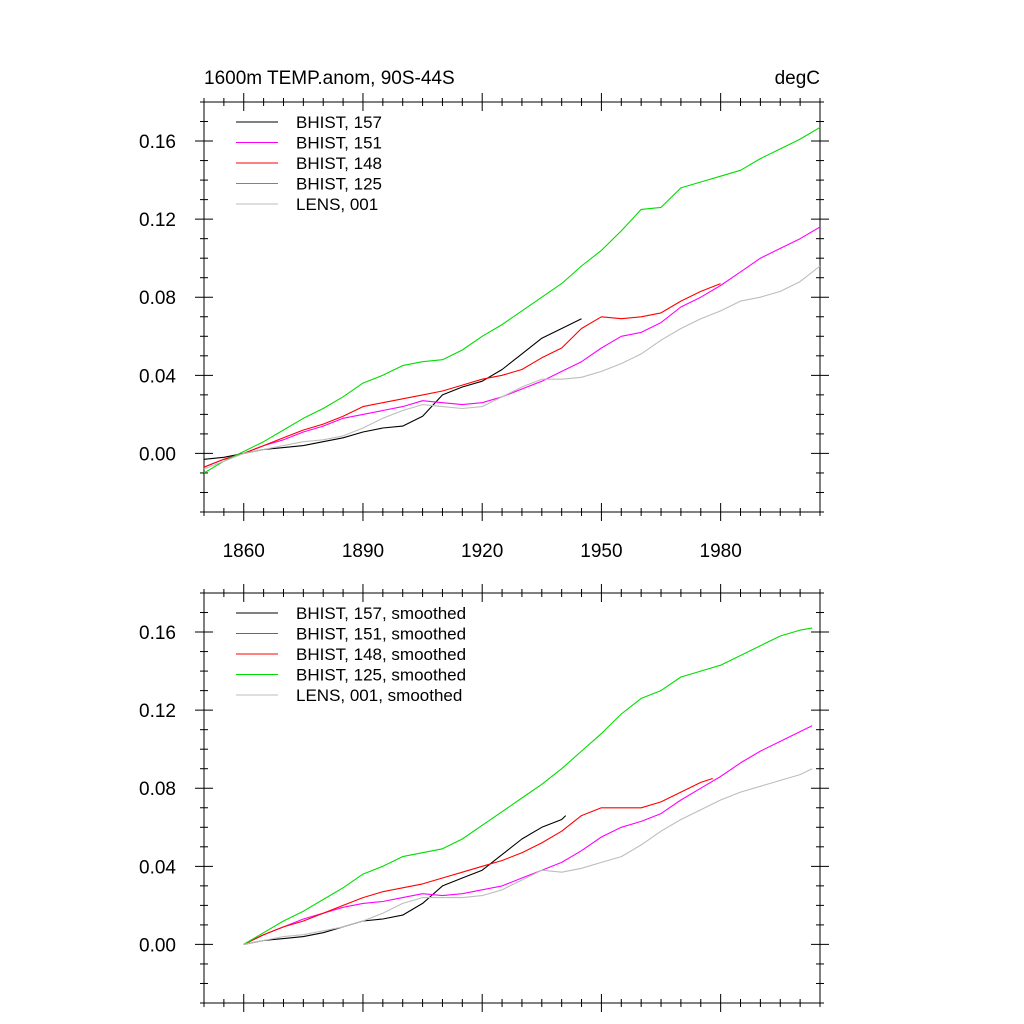 The height and width of the screenshot is (1024, 1024). What do you see at coordinates (601, 551) in the screenshot?
I see `x-tick-label: 1950` at bounding box center [601, 551].